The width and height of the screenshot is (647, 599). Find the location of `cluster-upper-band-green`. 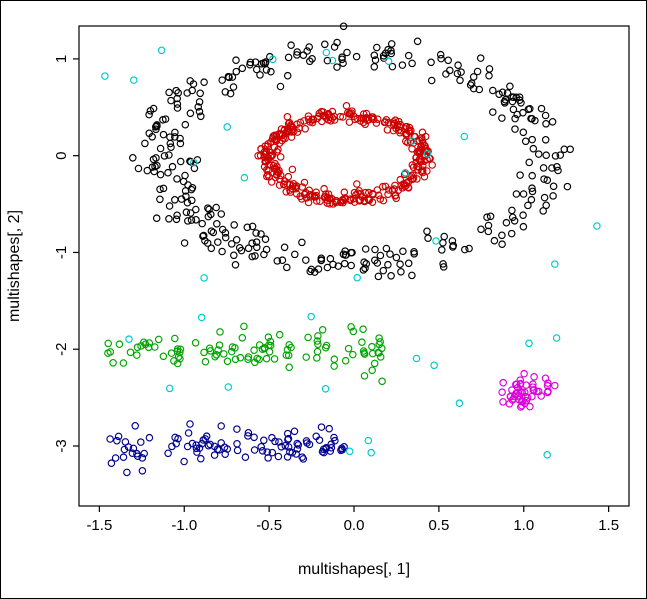

cluster-upper-band-green is located at coordinates (245, 354).